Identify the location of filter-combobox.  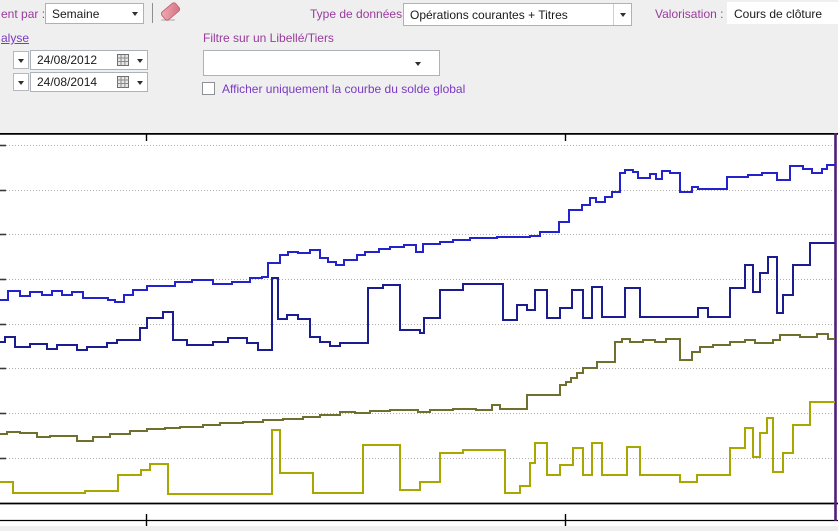
(321, 63).